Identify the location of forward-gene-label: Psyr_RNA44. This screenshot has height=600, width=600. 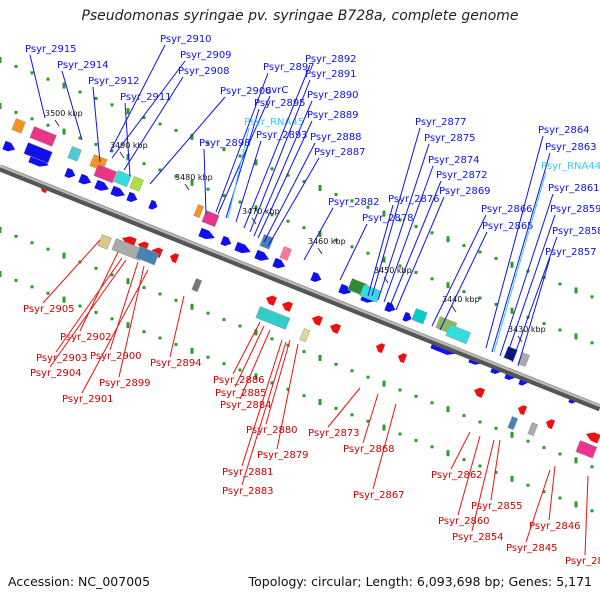
(570, 166).